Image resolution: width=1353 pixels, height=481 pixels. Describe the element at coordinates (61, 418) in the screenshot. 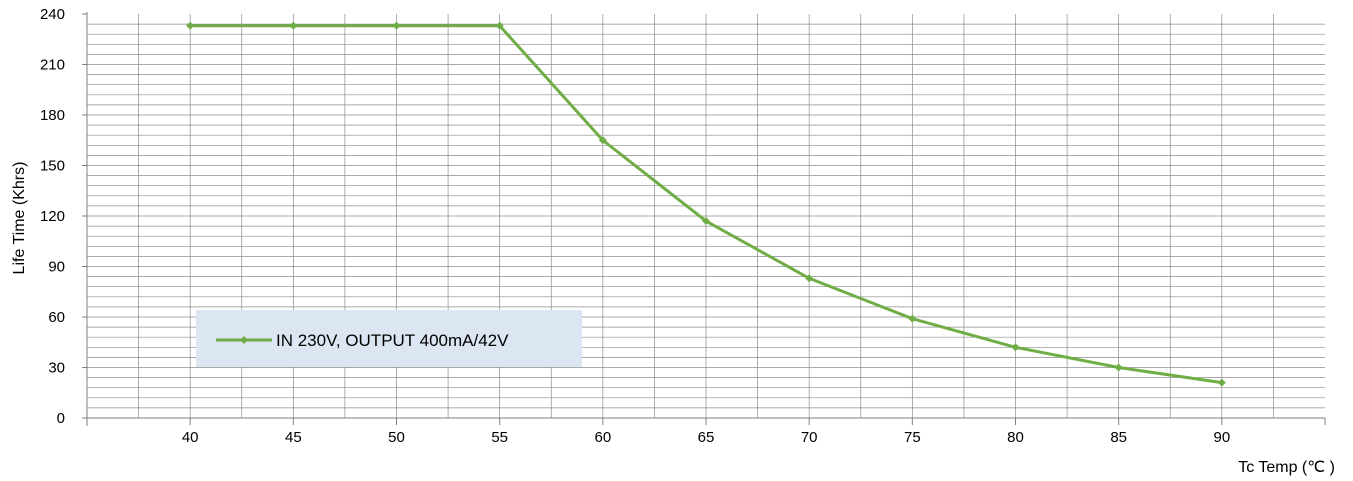

I see `y-tick-label: 0` at that location.